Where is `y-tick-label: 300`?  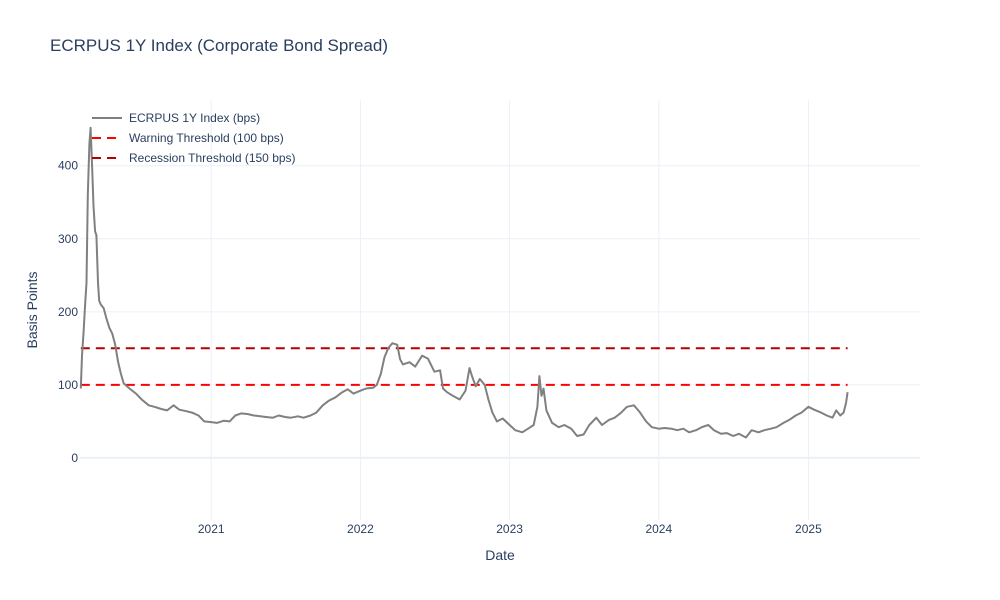
y-tick-label: 300 is located at coordinates (68, 239).